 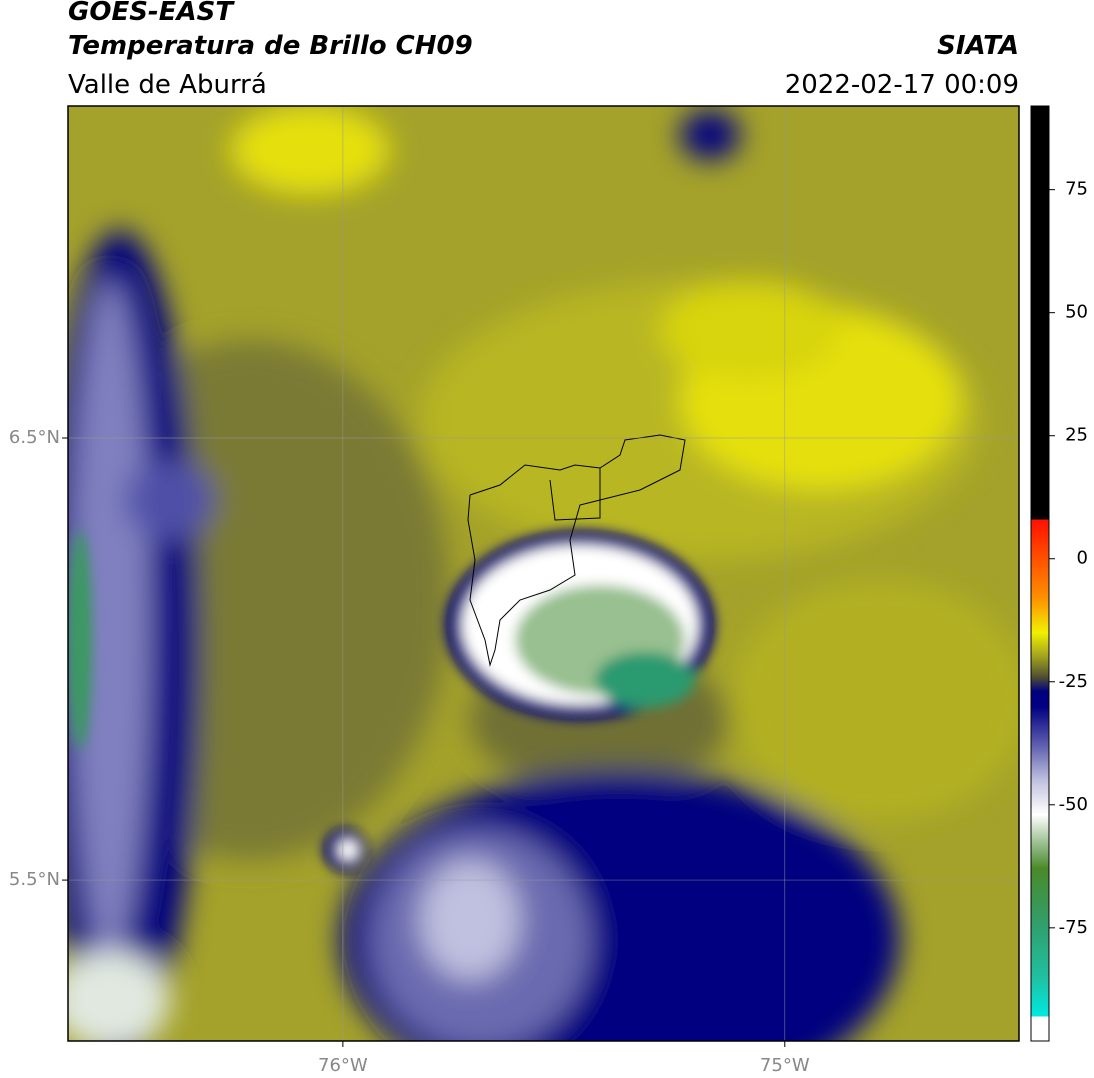 I want to click on colorbar-tick-label: -25, so click(x=1073, y=681).